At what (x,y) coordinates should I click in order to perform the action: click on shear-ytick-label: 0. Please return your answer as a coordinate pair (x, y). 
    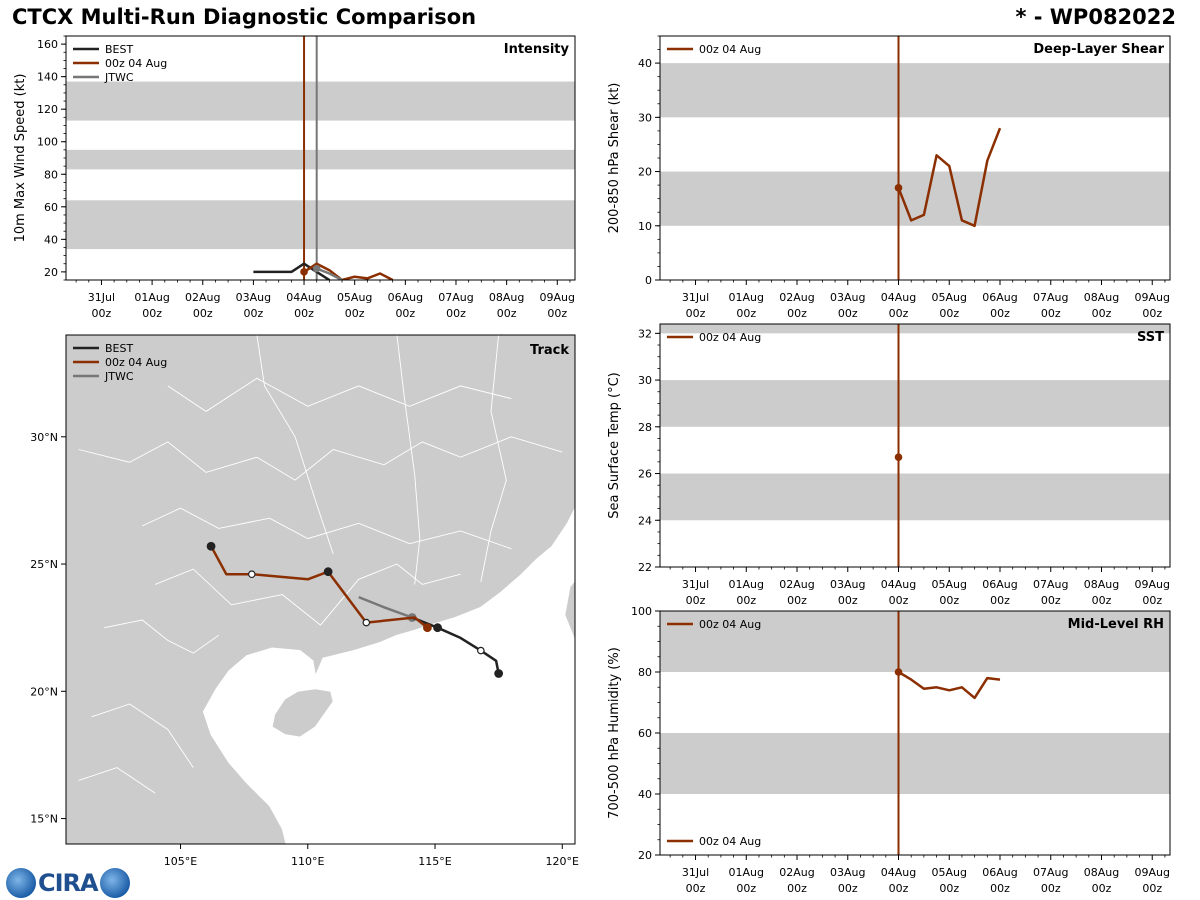
    Looking at the image, I should click on (648, 280).